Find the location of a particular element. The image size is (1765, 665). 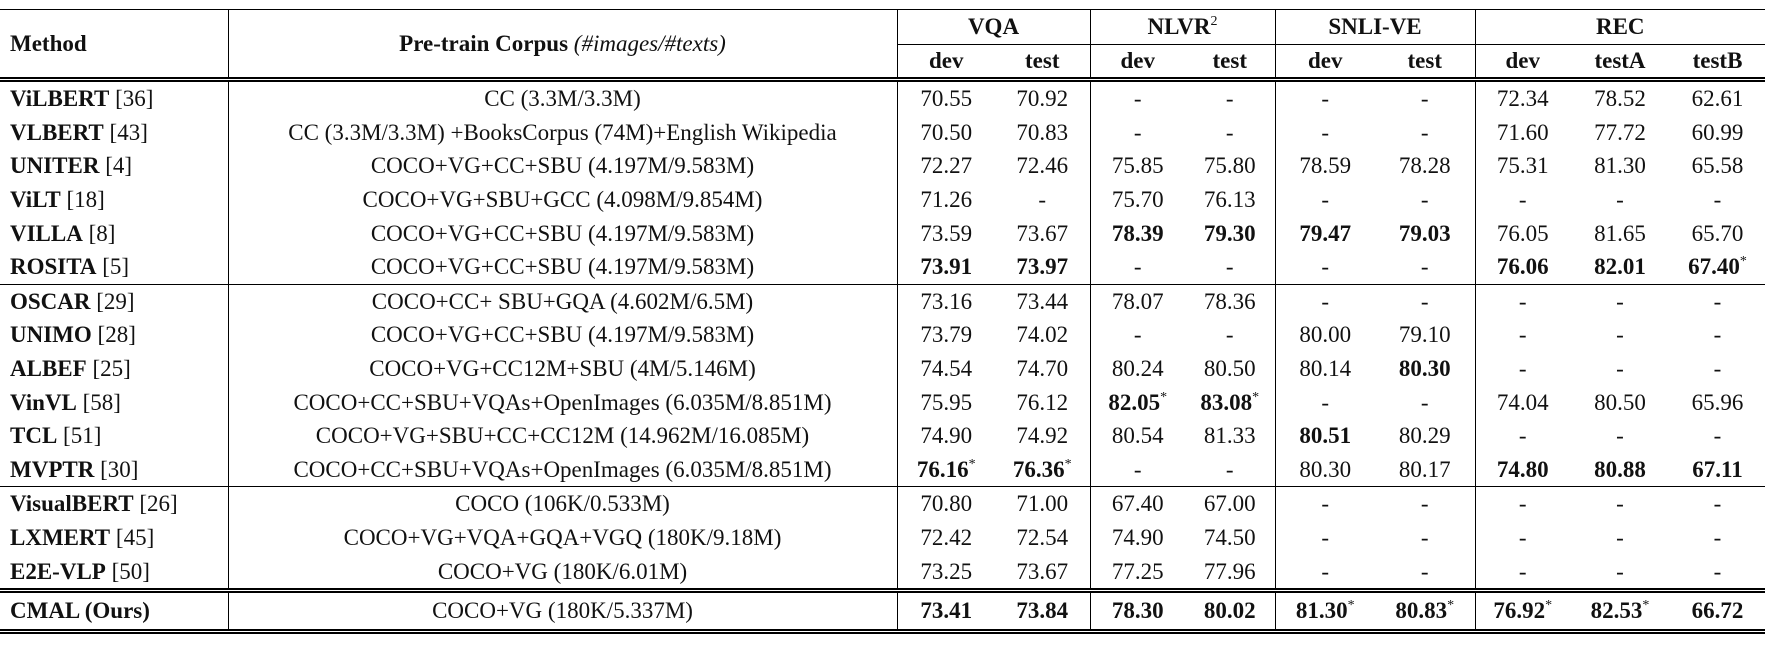

method-name: UNITER is located at coordinates (55, 166).